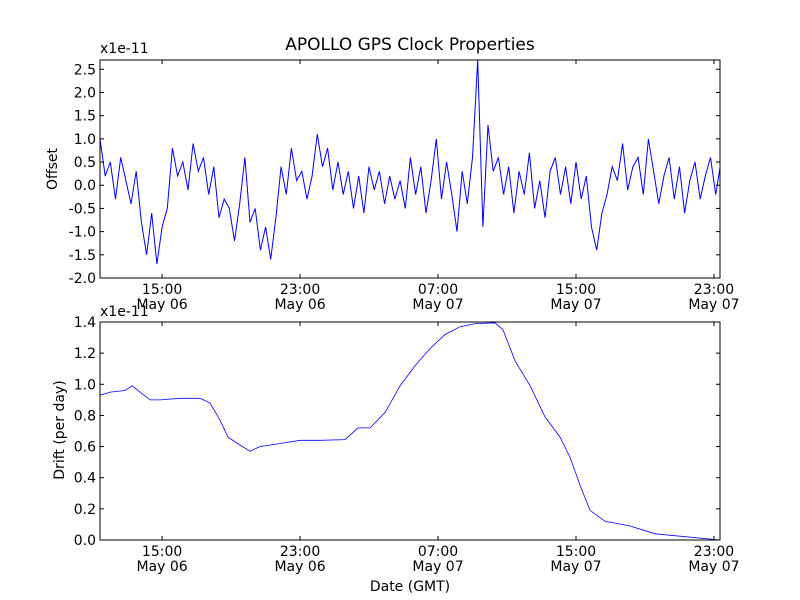  Describe the element at coordinates (85, 70) in the screenshot. I see `y-tick-label: 2.5` at that location.